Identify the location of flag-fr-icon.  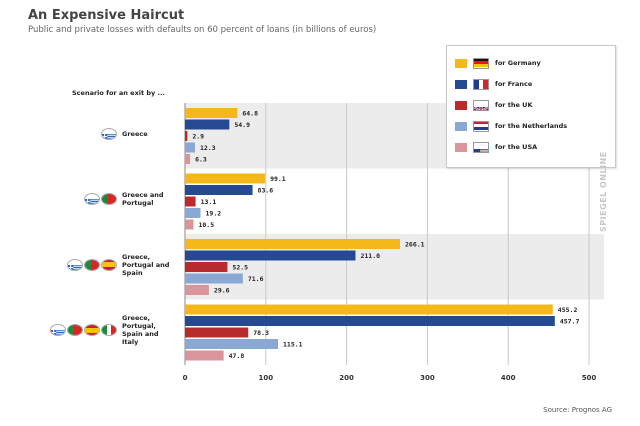
(481, 84).